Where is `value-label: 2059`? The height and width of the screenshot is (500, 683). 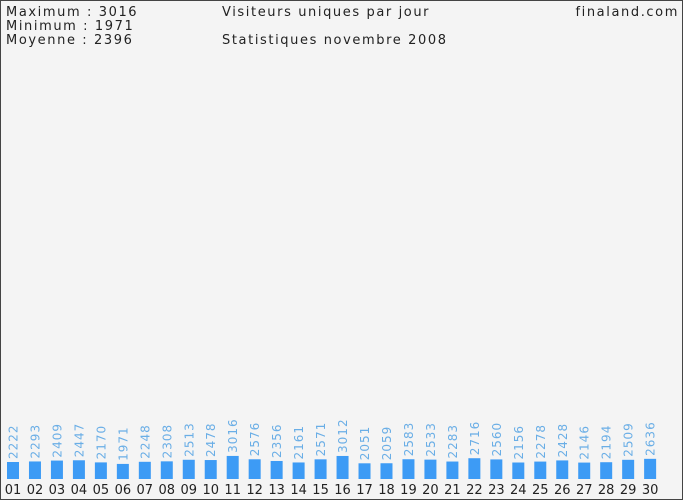
value-label: 2059 is located at coordinates (387, 443).